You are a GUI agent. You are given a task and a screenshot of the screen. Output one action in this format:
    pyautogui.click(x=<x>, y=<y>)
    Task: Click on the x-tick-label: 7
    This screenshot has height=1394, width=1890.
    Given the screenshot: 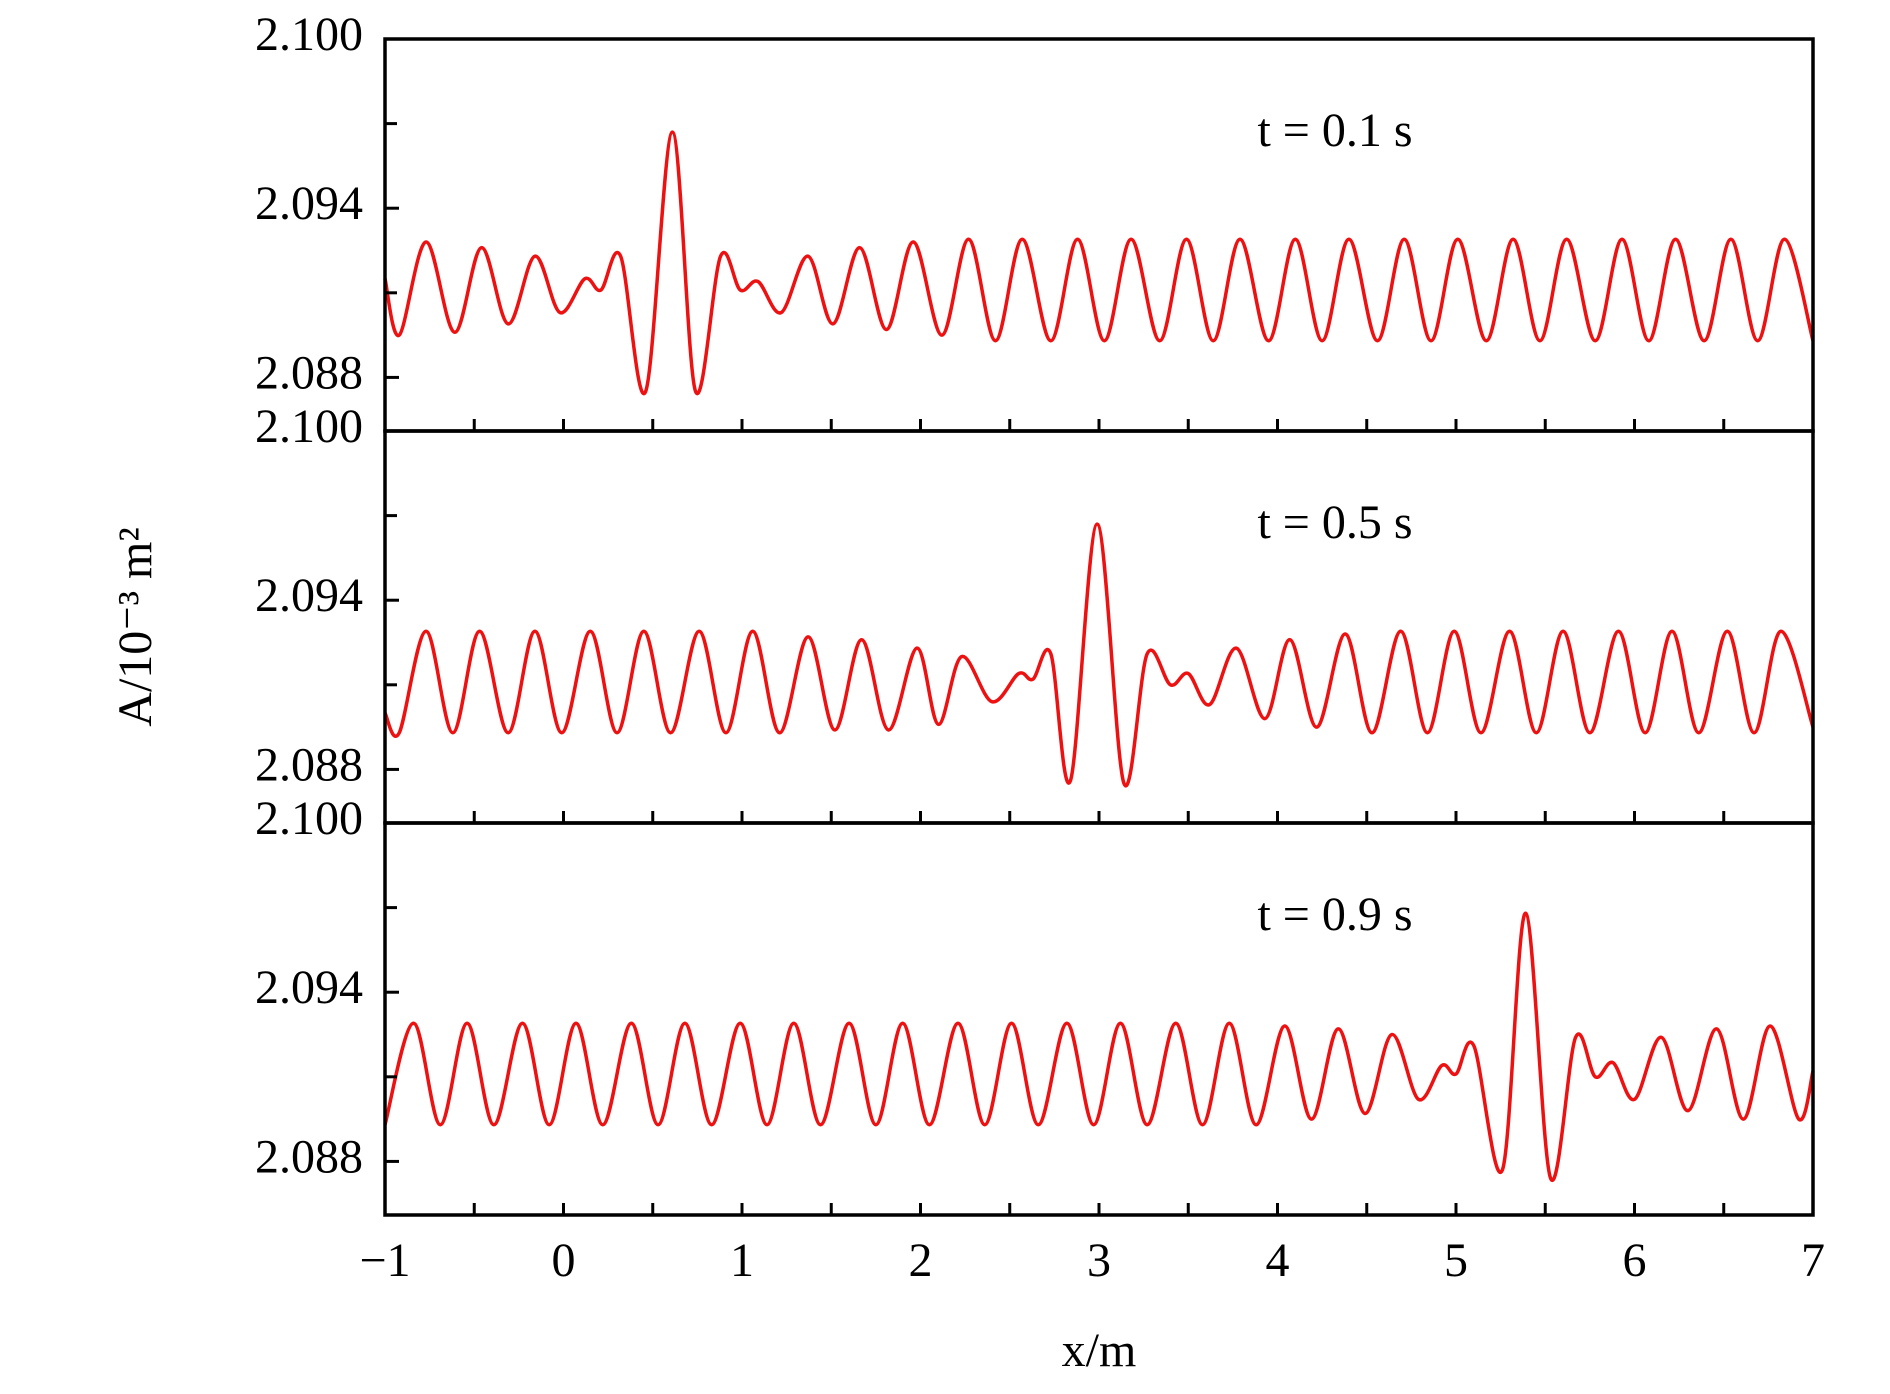 What is the action you would take?
    pyautogui.click(x=1813, y=1260)
    